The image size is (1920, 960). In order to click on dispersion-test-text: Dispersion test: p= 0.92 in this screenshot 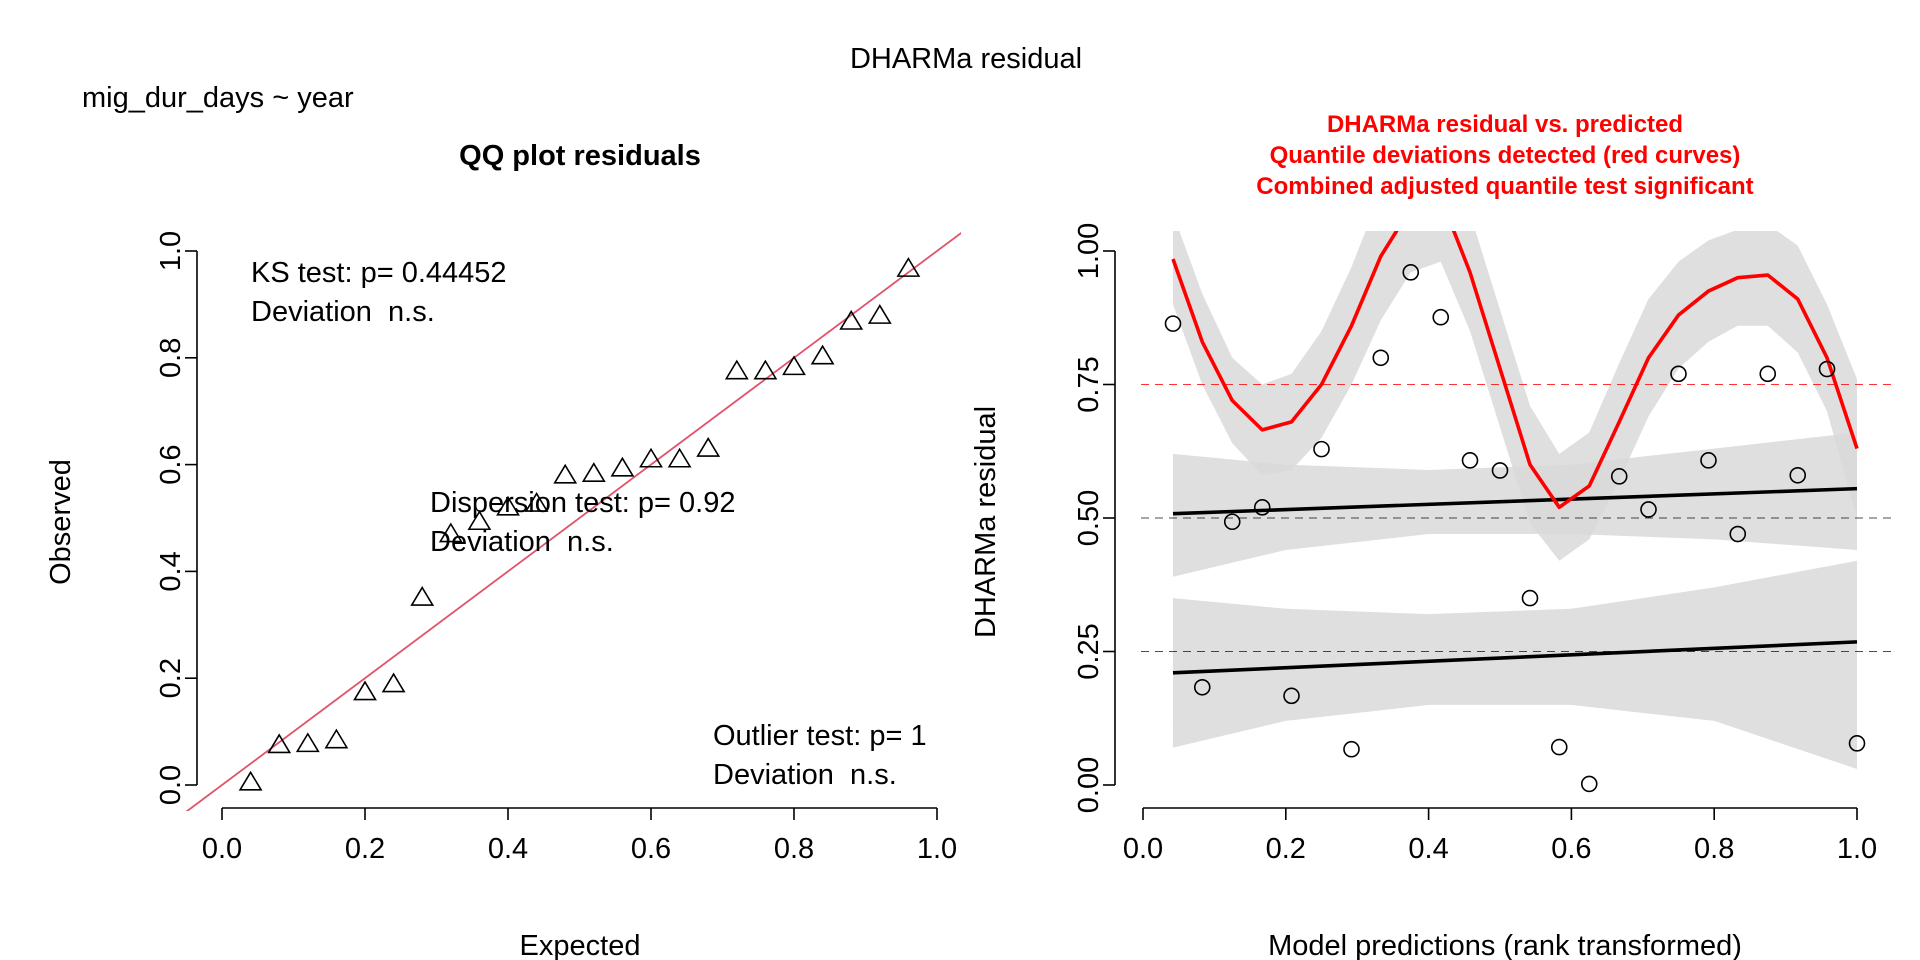, I will do `click(582, 503)`.